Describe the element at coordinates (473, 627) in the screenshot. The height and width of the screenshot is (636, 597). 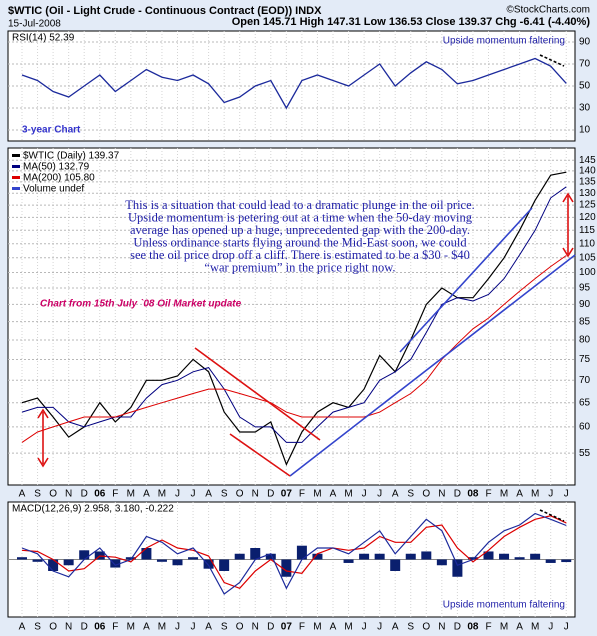
I see `x-tick-label: 08` at that location.